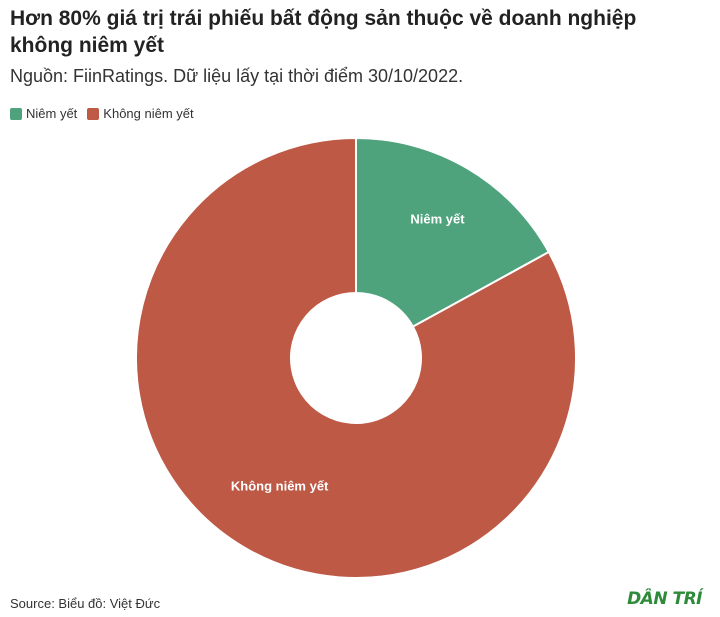 The height and width of the screenshot is (617, 720). I want to click on legend: Niêm yết Không niêm yết, so click(102, 113).